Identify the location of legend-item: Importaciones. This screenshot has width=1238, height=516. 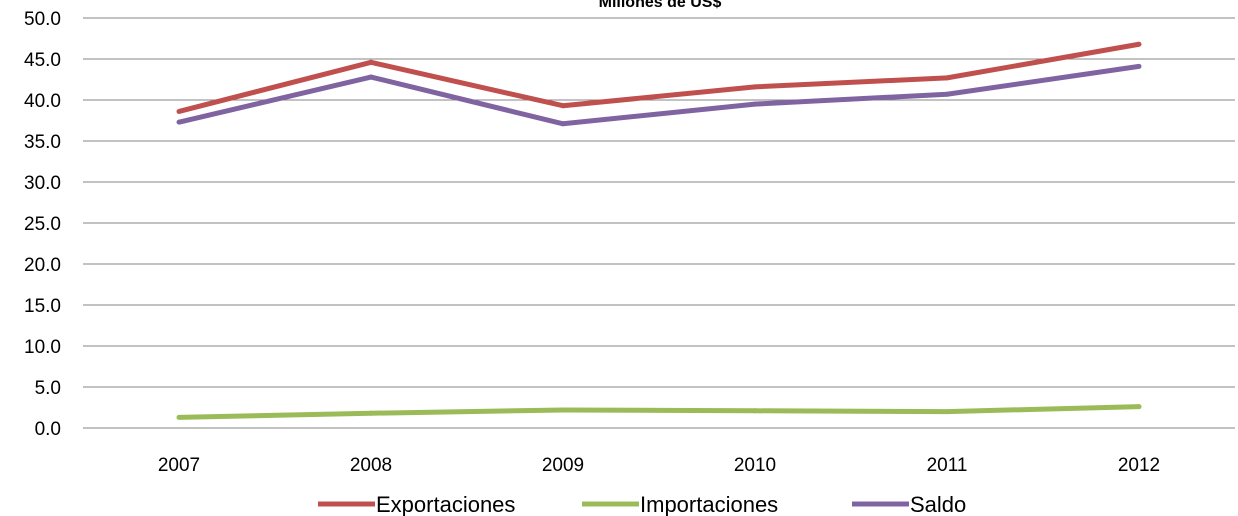
(680, 504).